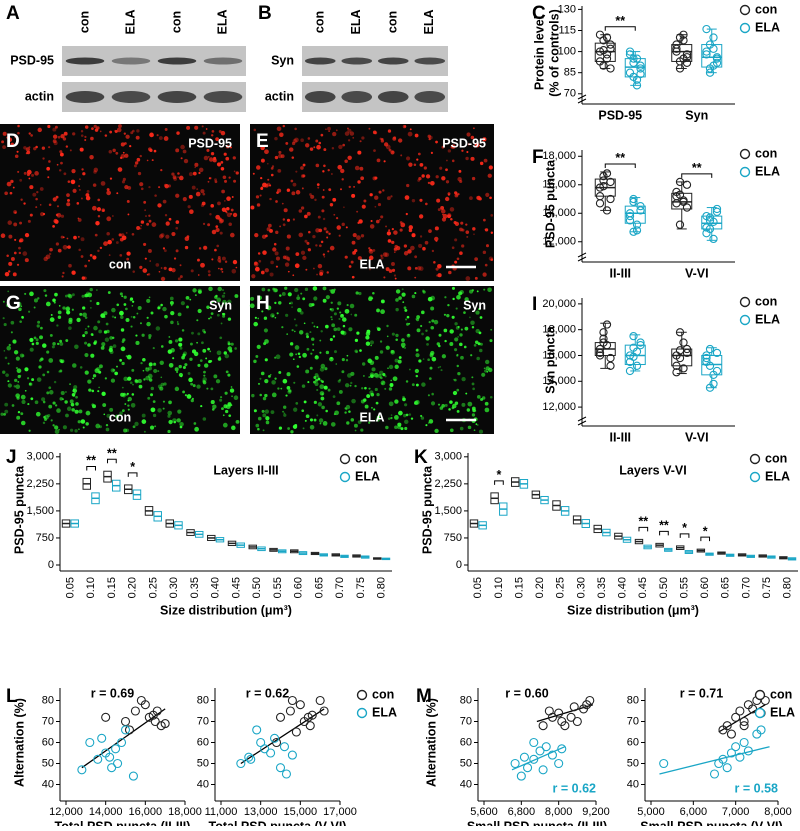  I want to click on blot-band, so click(357, 97).